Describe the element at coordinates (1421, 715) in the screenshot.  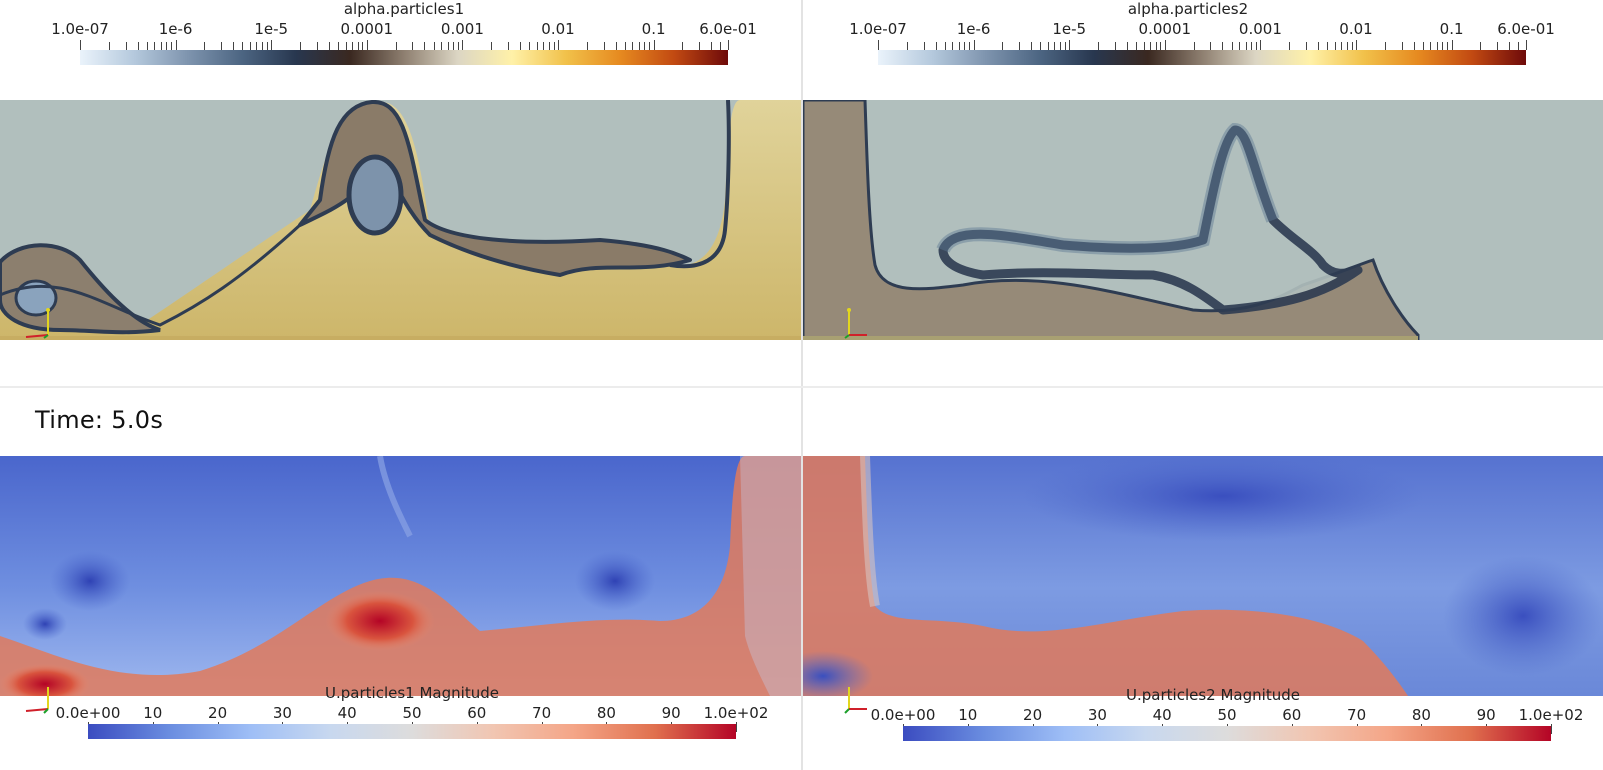
I see `legend-tick-label: 80` at that location.